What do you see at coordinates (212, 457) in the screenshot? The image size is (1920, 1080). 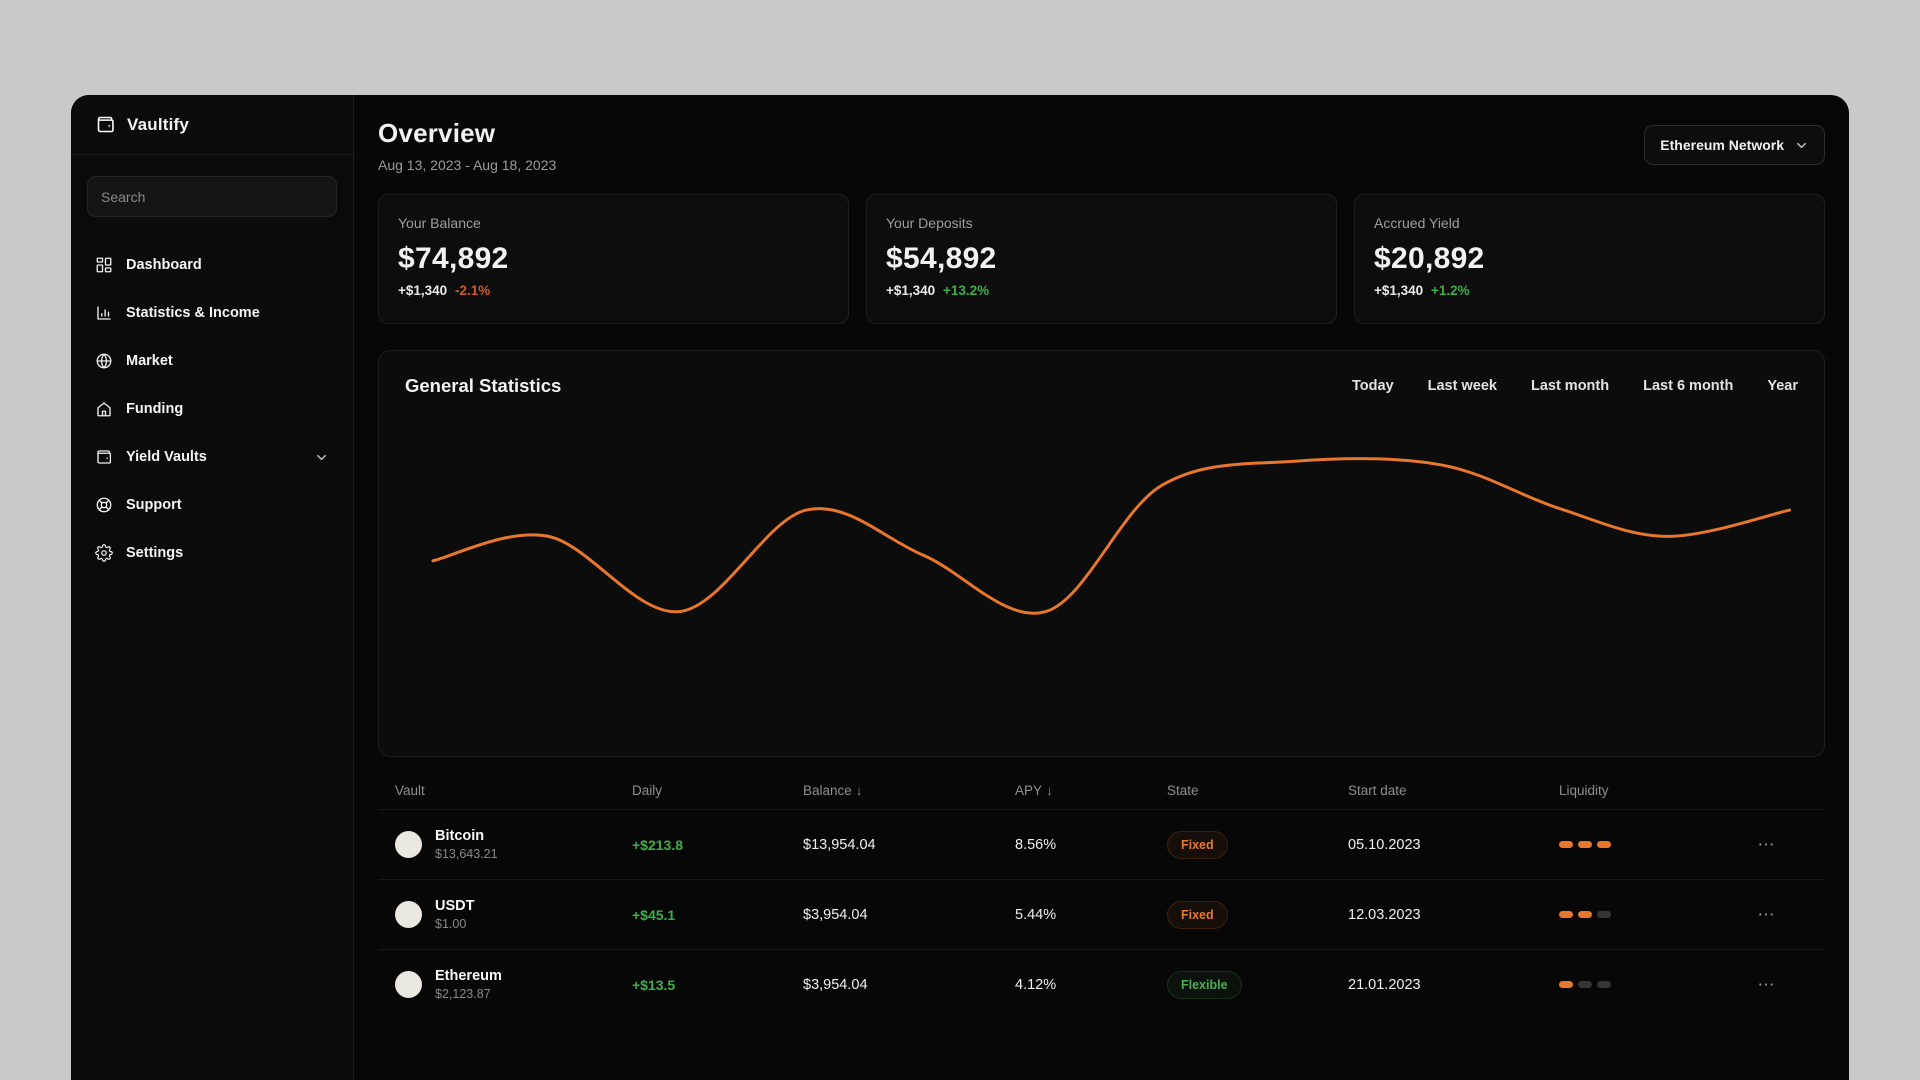 I see `sidebar-item-yield-vaults: Yield Vaults` at bounding box center [212, 457].